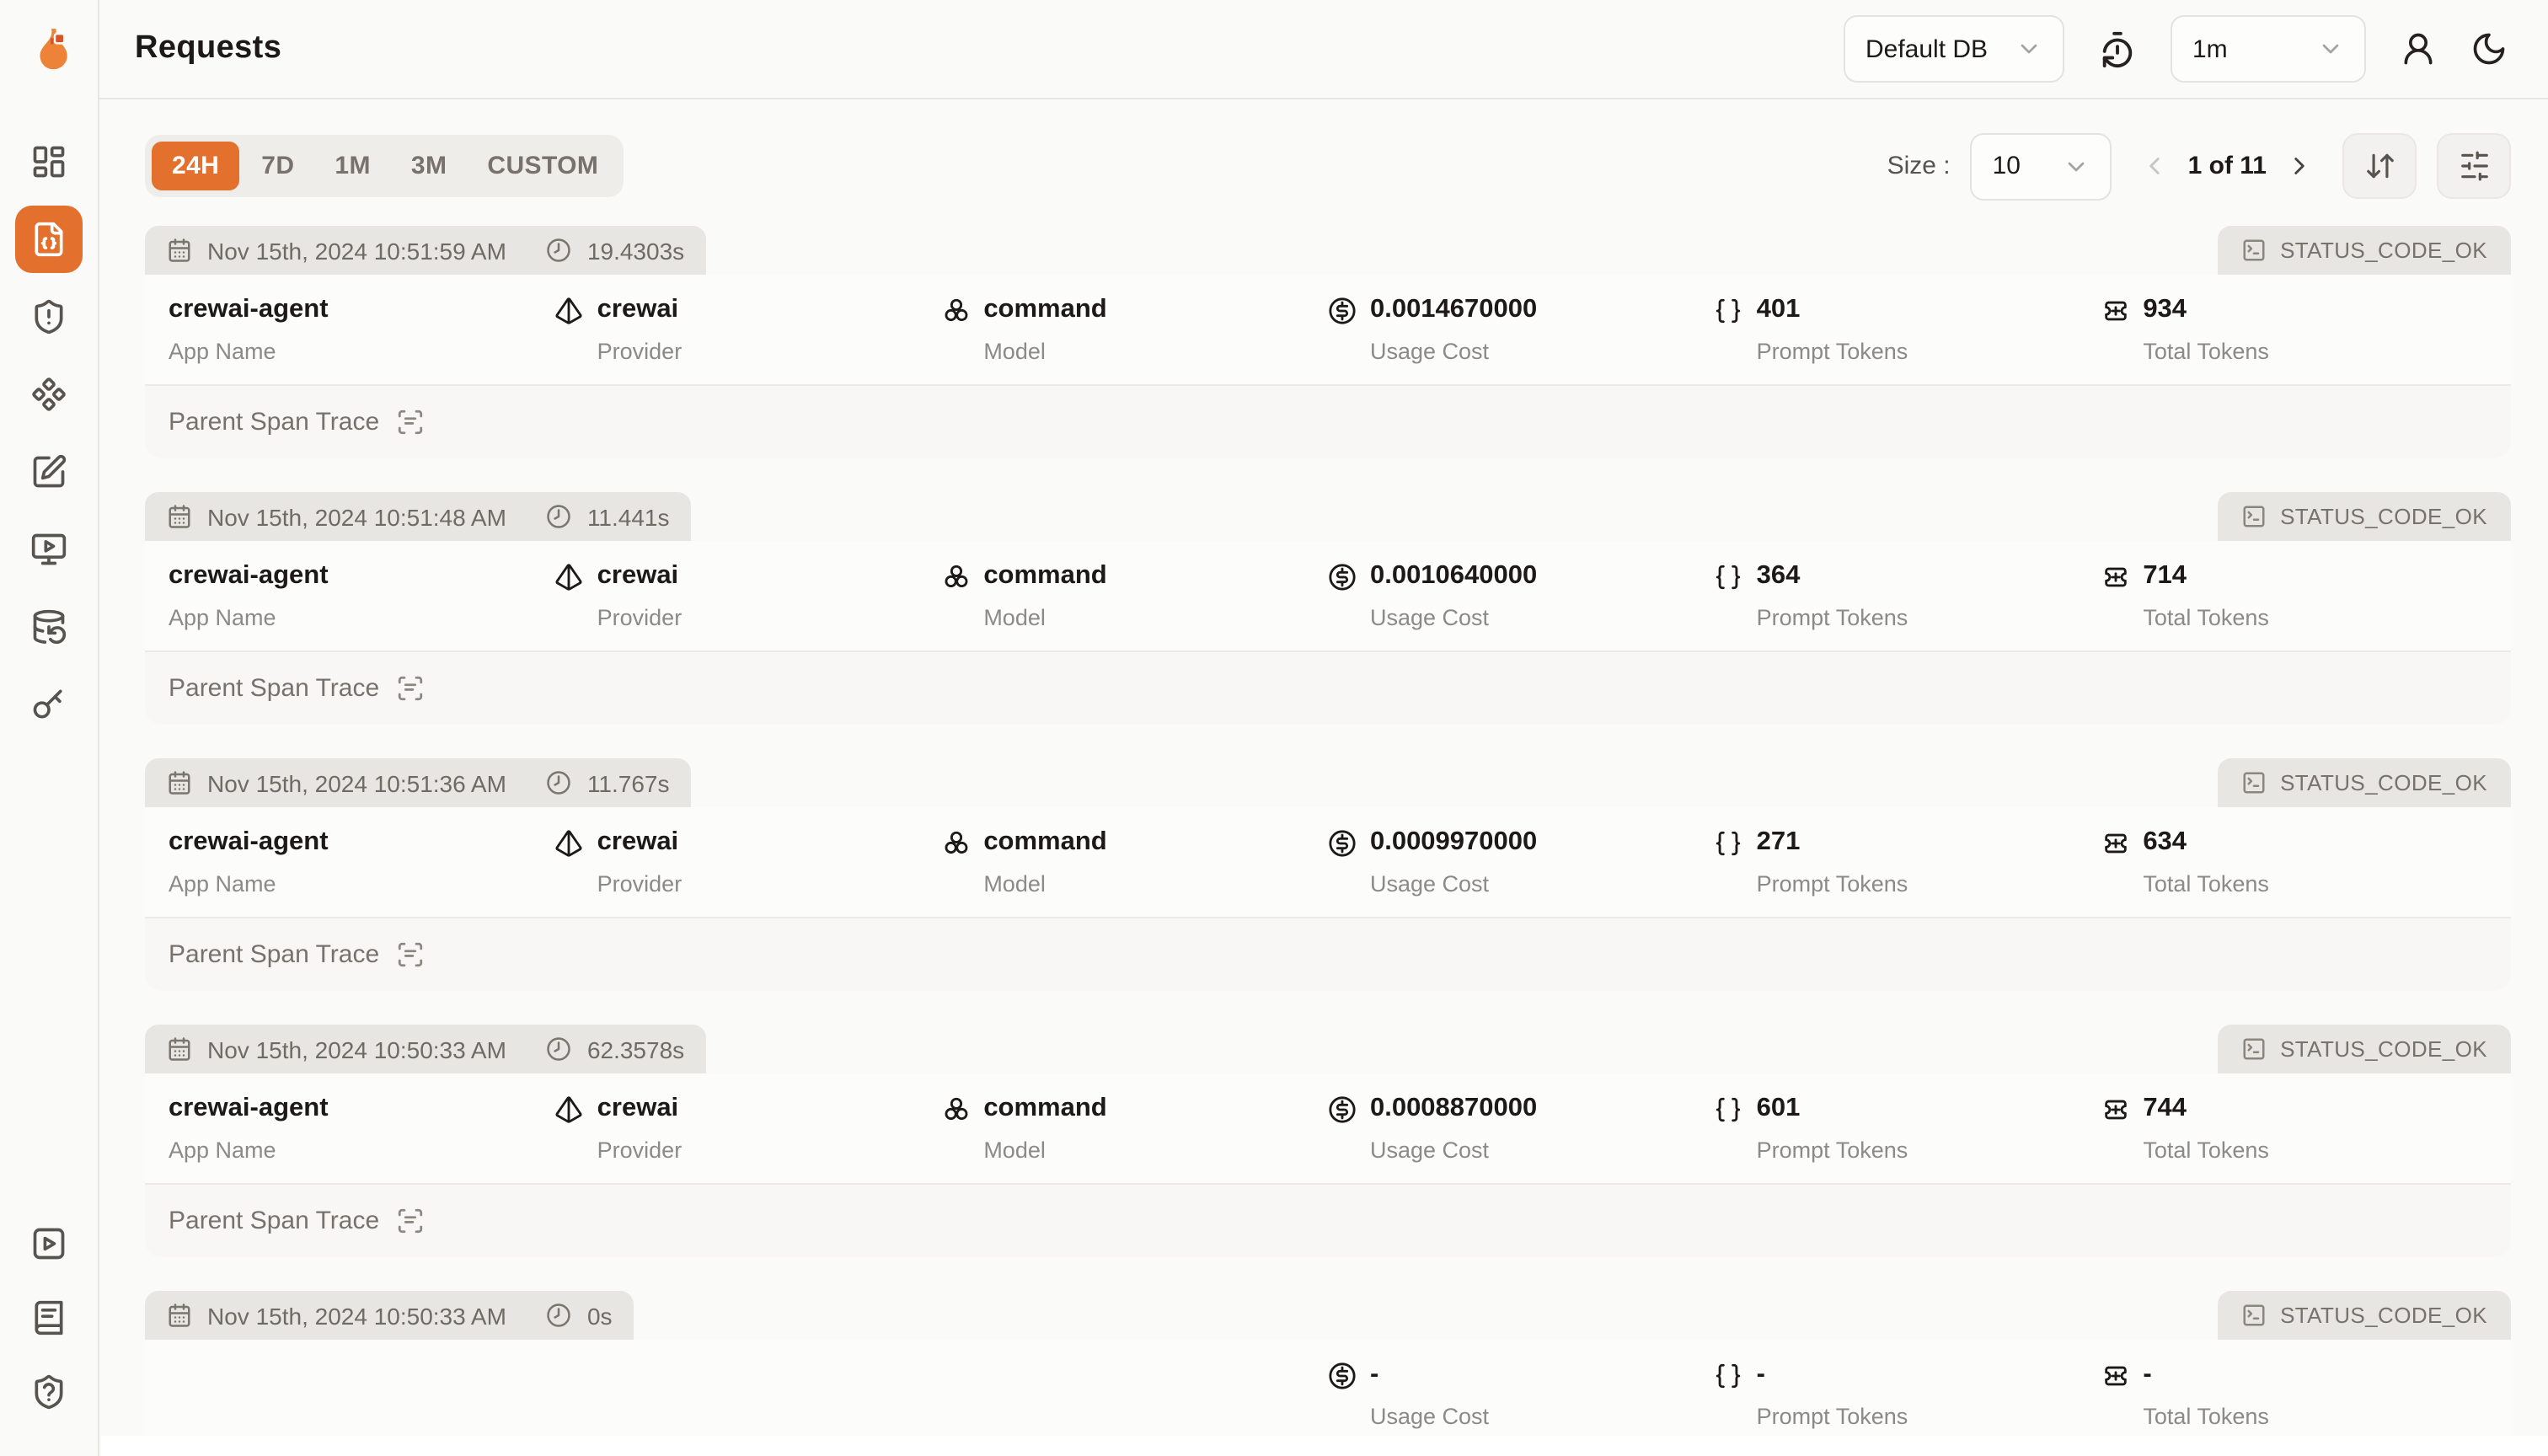 The image size is (2548, 1456). Describe the element at coordinates (2210, 49) in the screenshot. I see `refresh-interval-value: 1m` at that location.